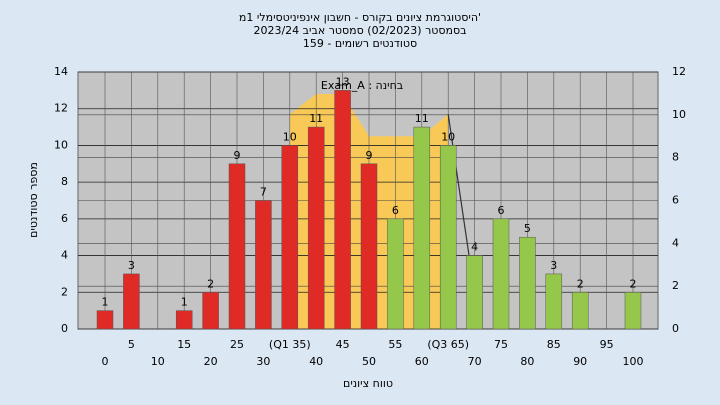 The width and height of the screenshot is (720, 405). I want to click on y2-tick-label: 2, so click(675, 285).